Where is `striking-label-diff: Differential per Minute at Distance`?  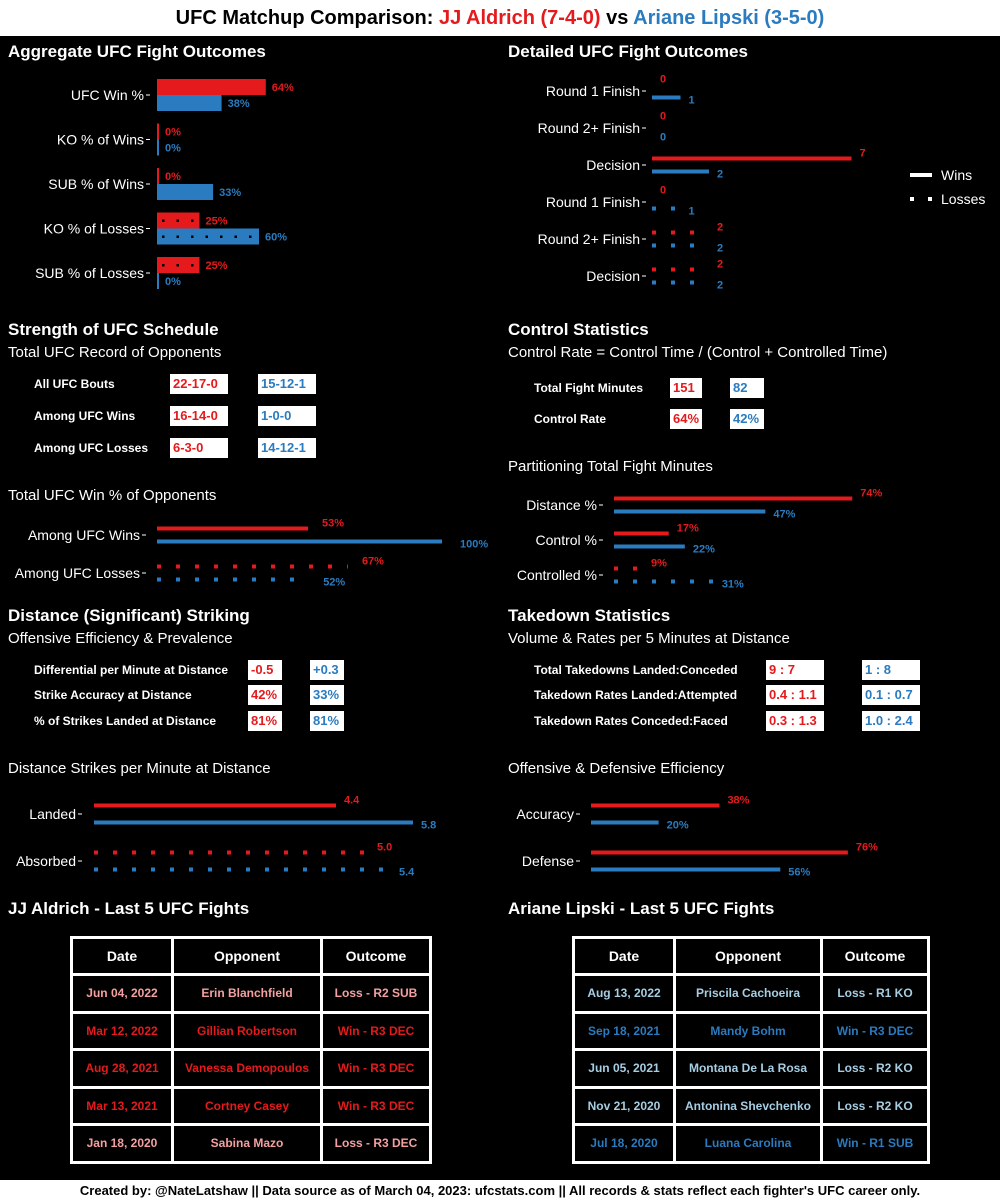 striking-label-diff: Differential per Minute at Distance is located at coordinates (131, 670).